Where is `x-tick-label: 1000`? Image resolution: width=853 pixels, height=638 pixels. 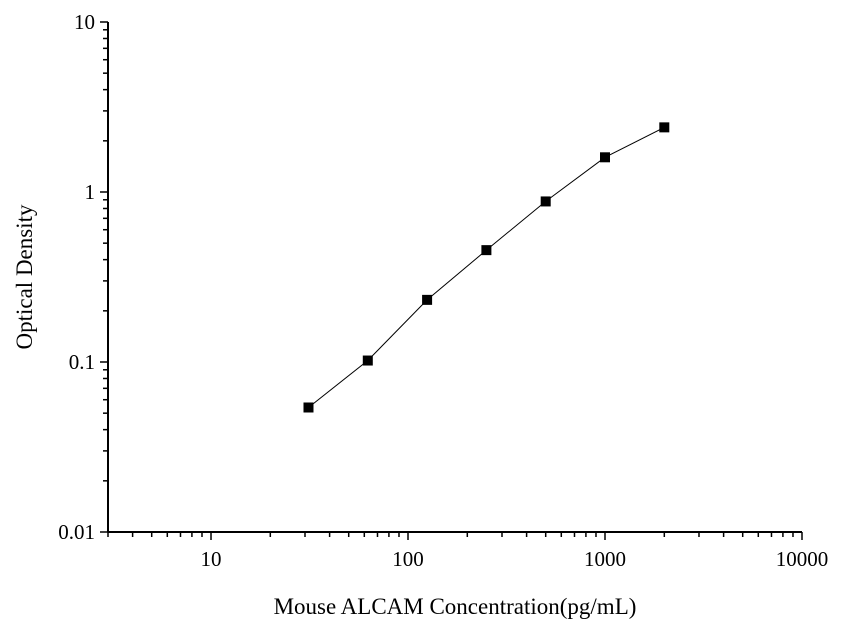 x-tick-label: 1000 is located at coordinates (605, 559).